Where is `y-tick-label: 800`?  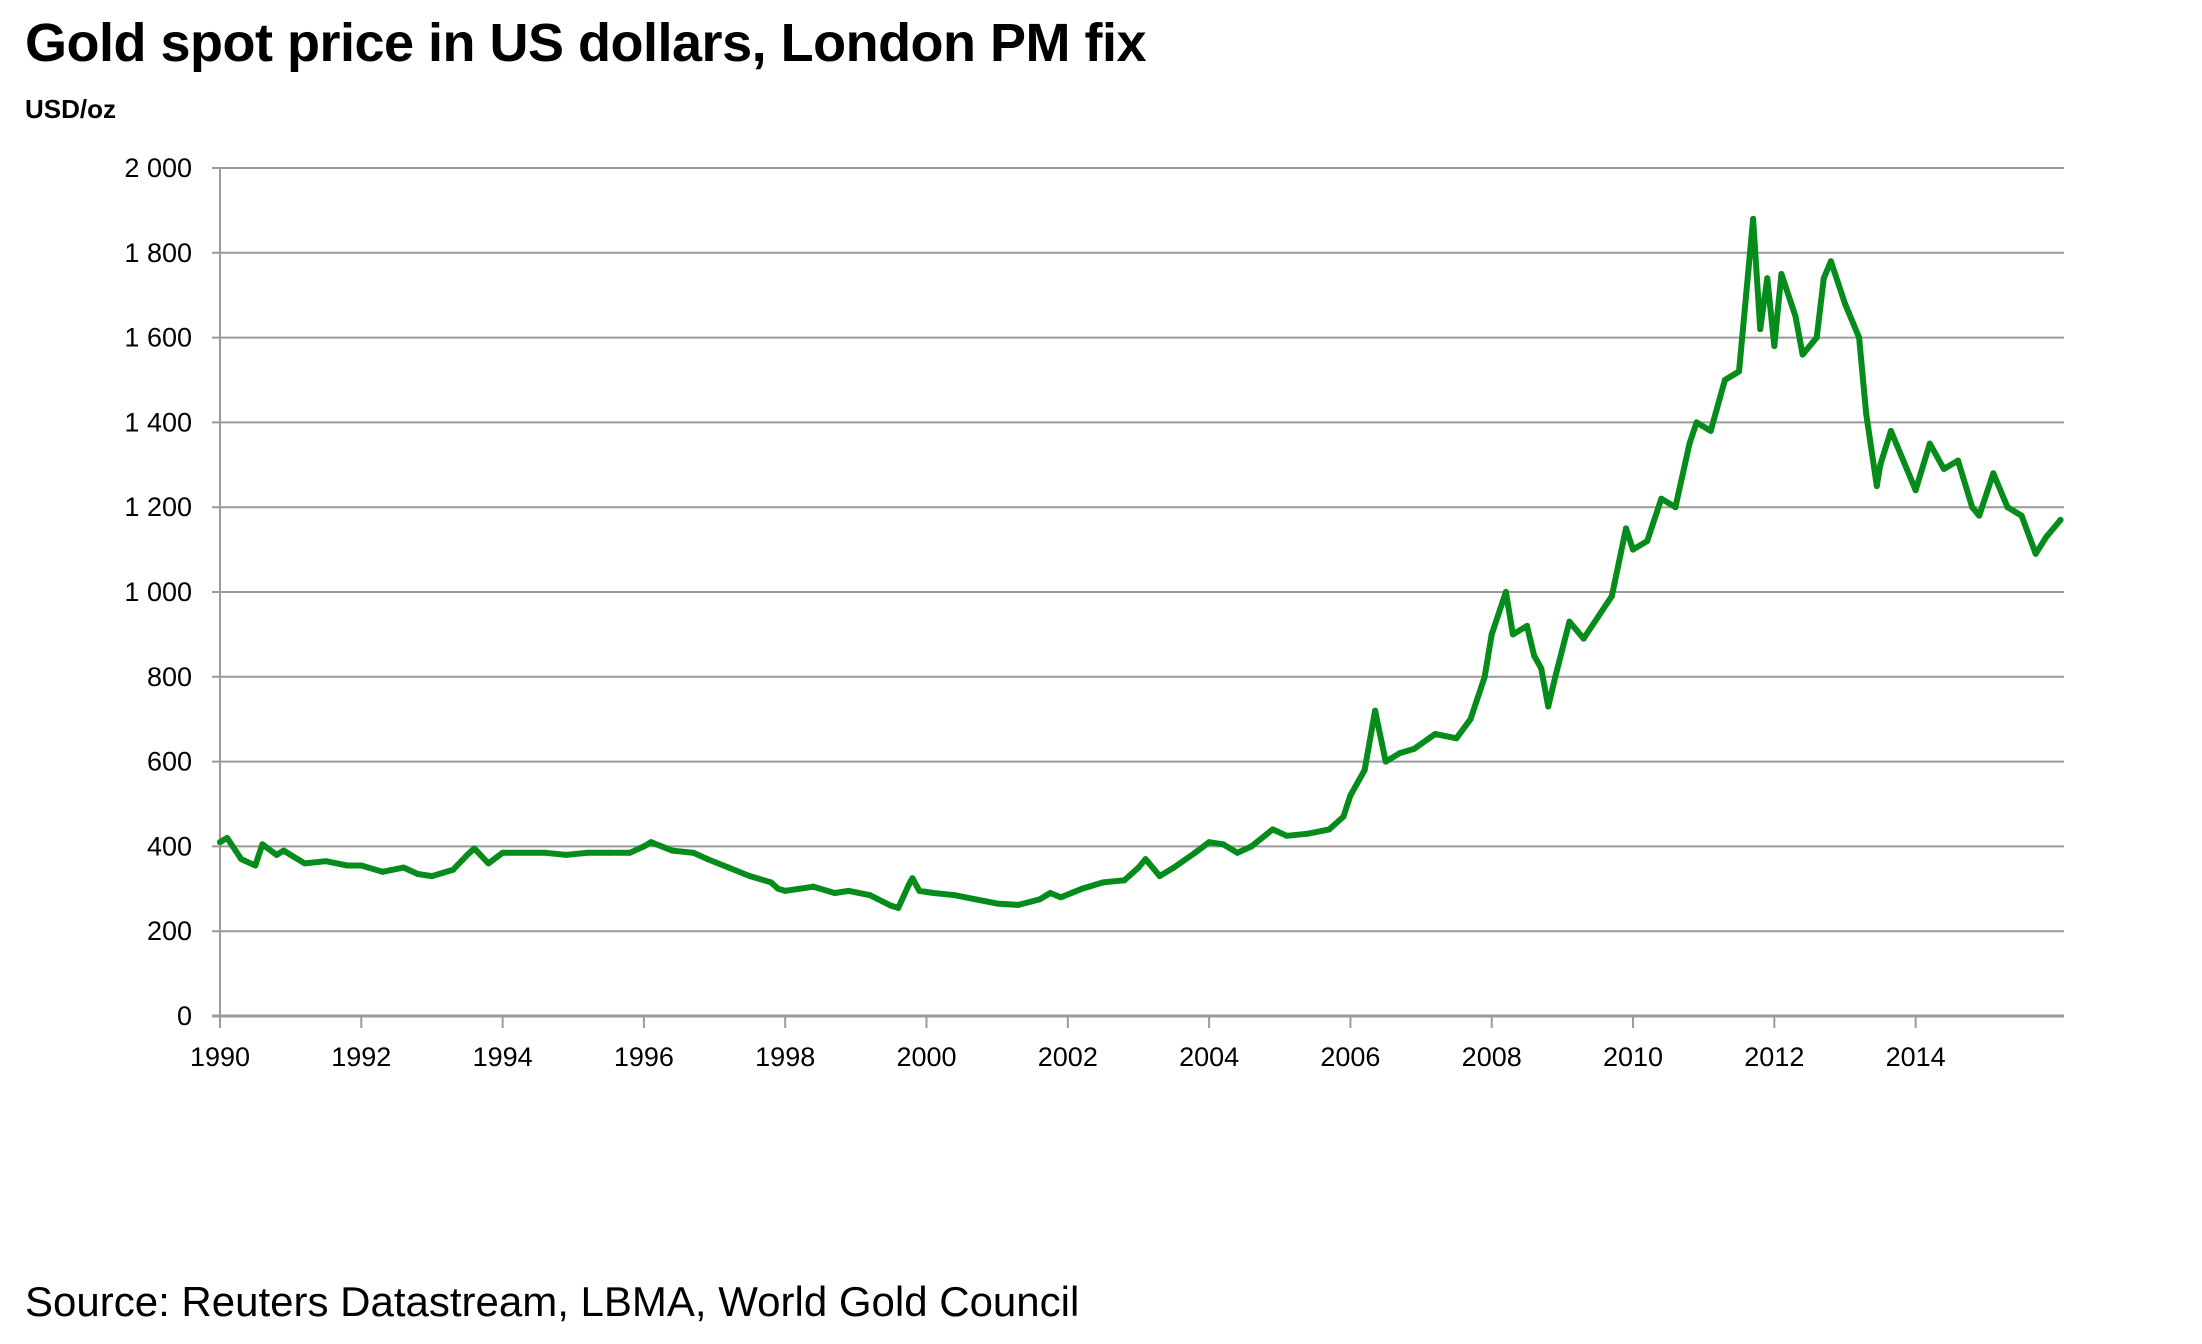 y-tick-label: 800 is located at coordinates (169, 677).